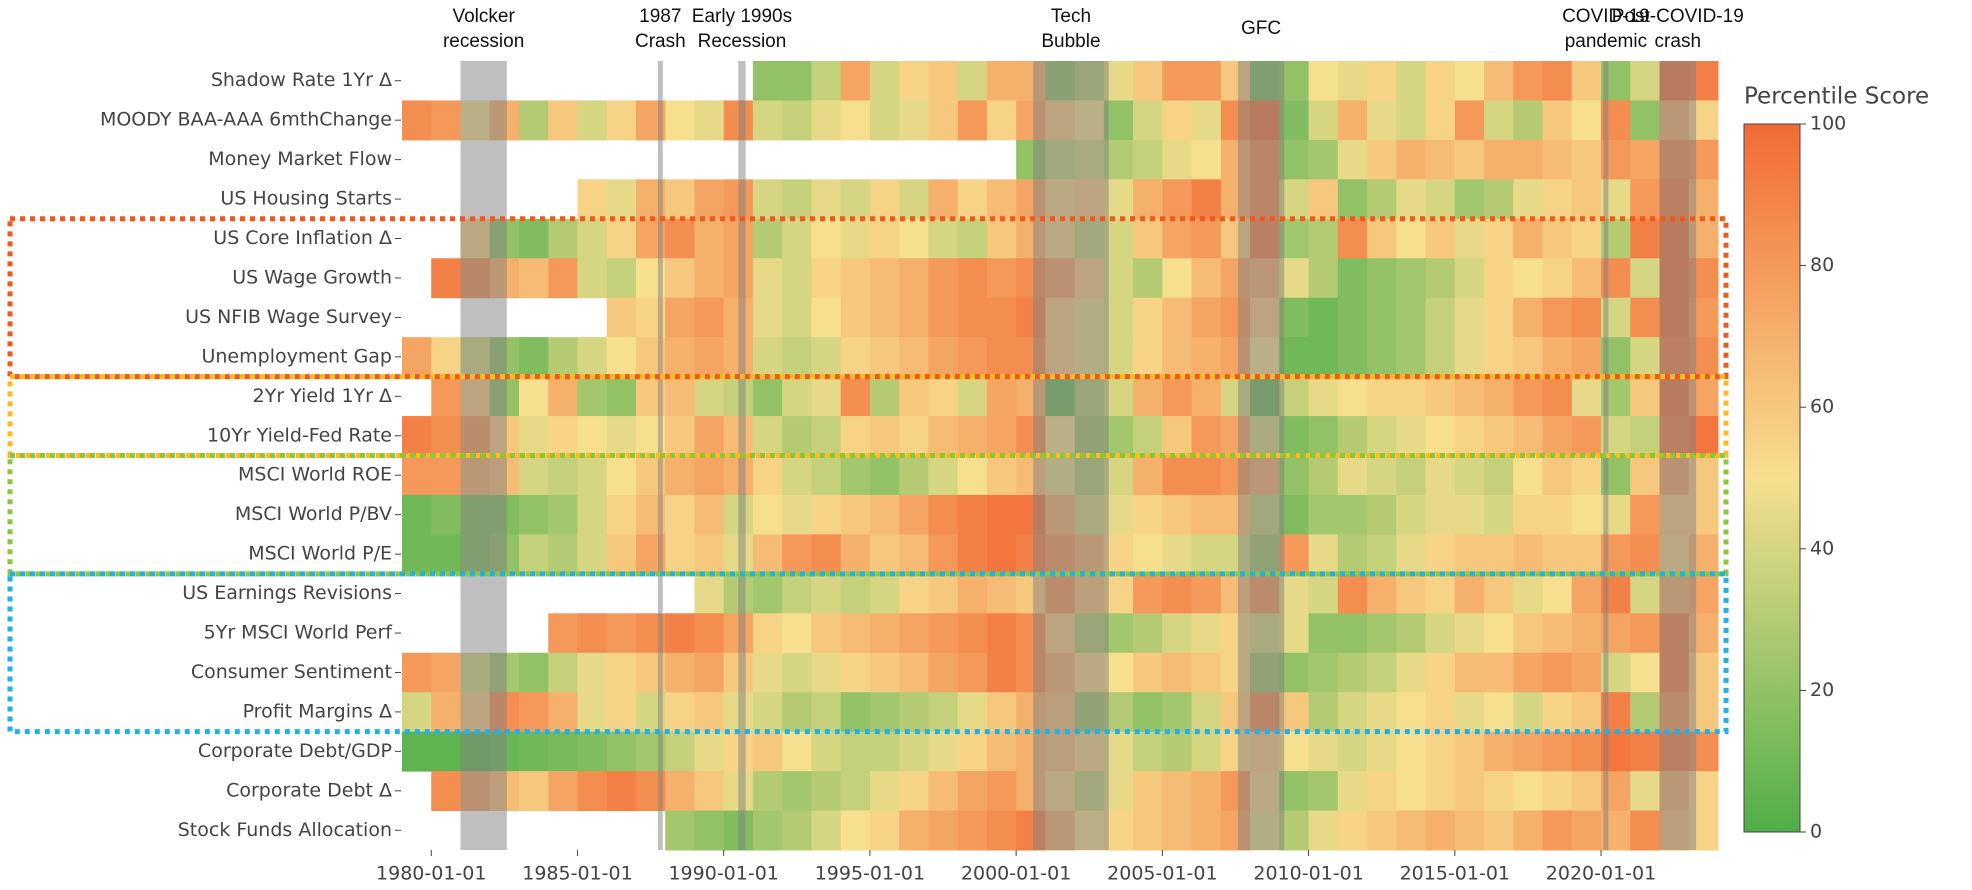  I want to click on y-tick-label: Stock Funds Allocation, so click(285, 830).